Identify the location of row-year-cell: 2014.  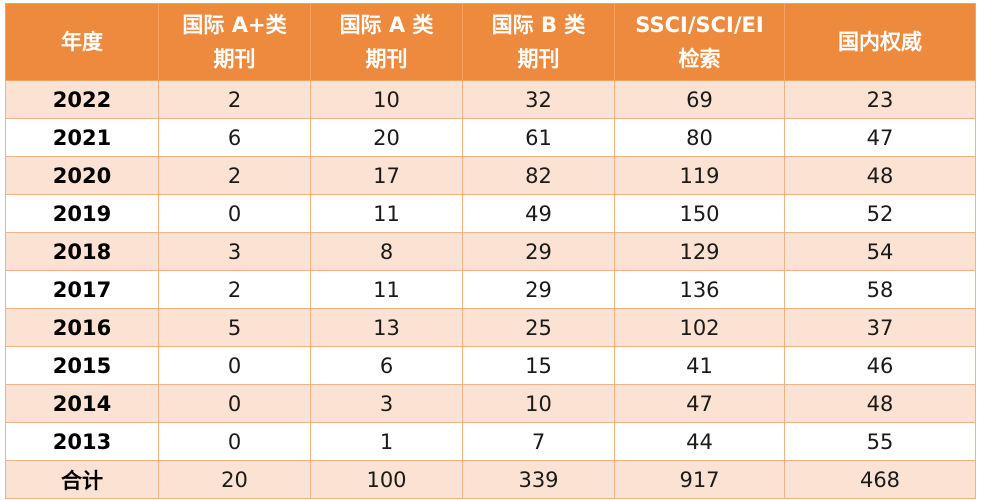
(82, 403).